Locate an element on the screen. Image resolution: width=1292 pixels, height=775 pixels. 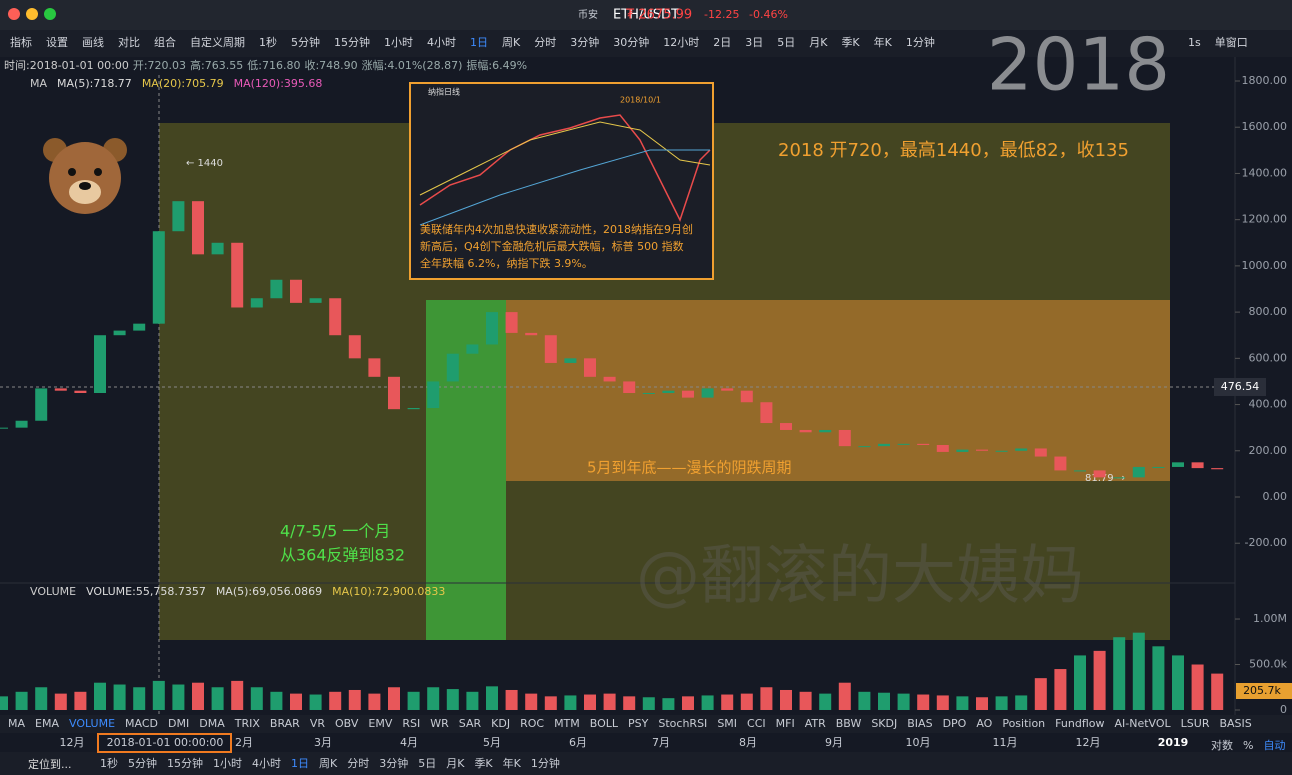
period-item: 年K is located at coordinates (512, 763).